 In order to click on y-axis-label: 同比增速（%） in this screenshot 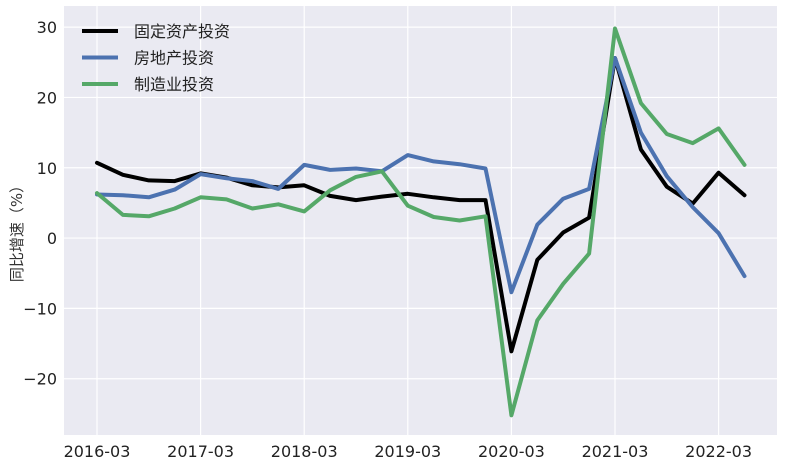, I will do `click(17, 230)`.